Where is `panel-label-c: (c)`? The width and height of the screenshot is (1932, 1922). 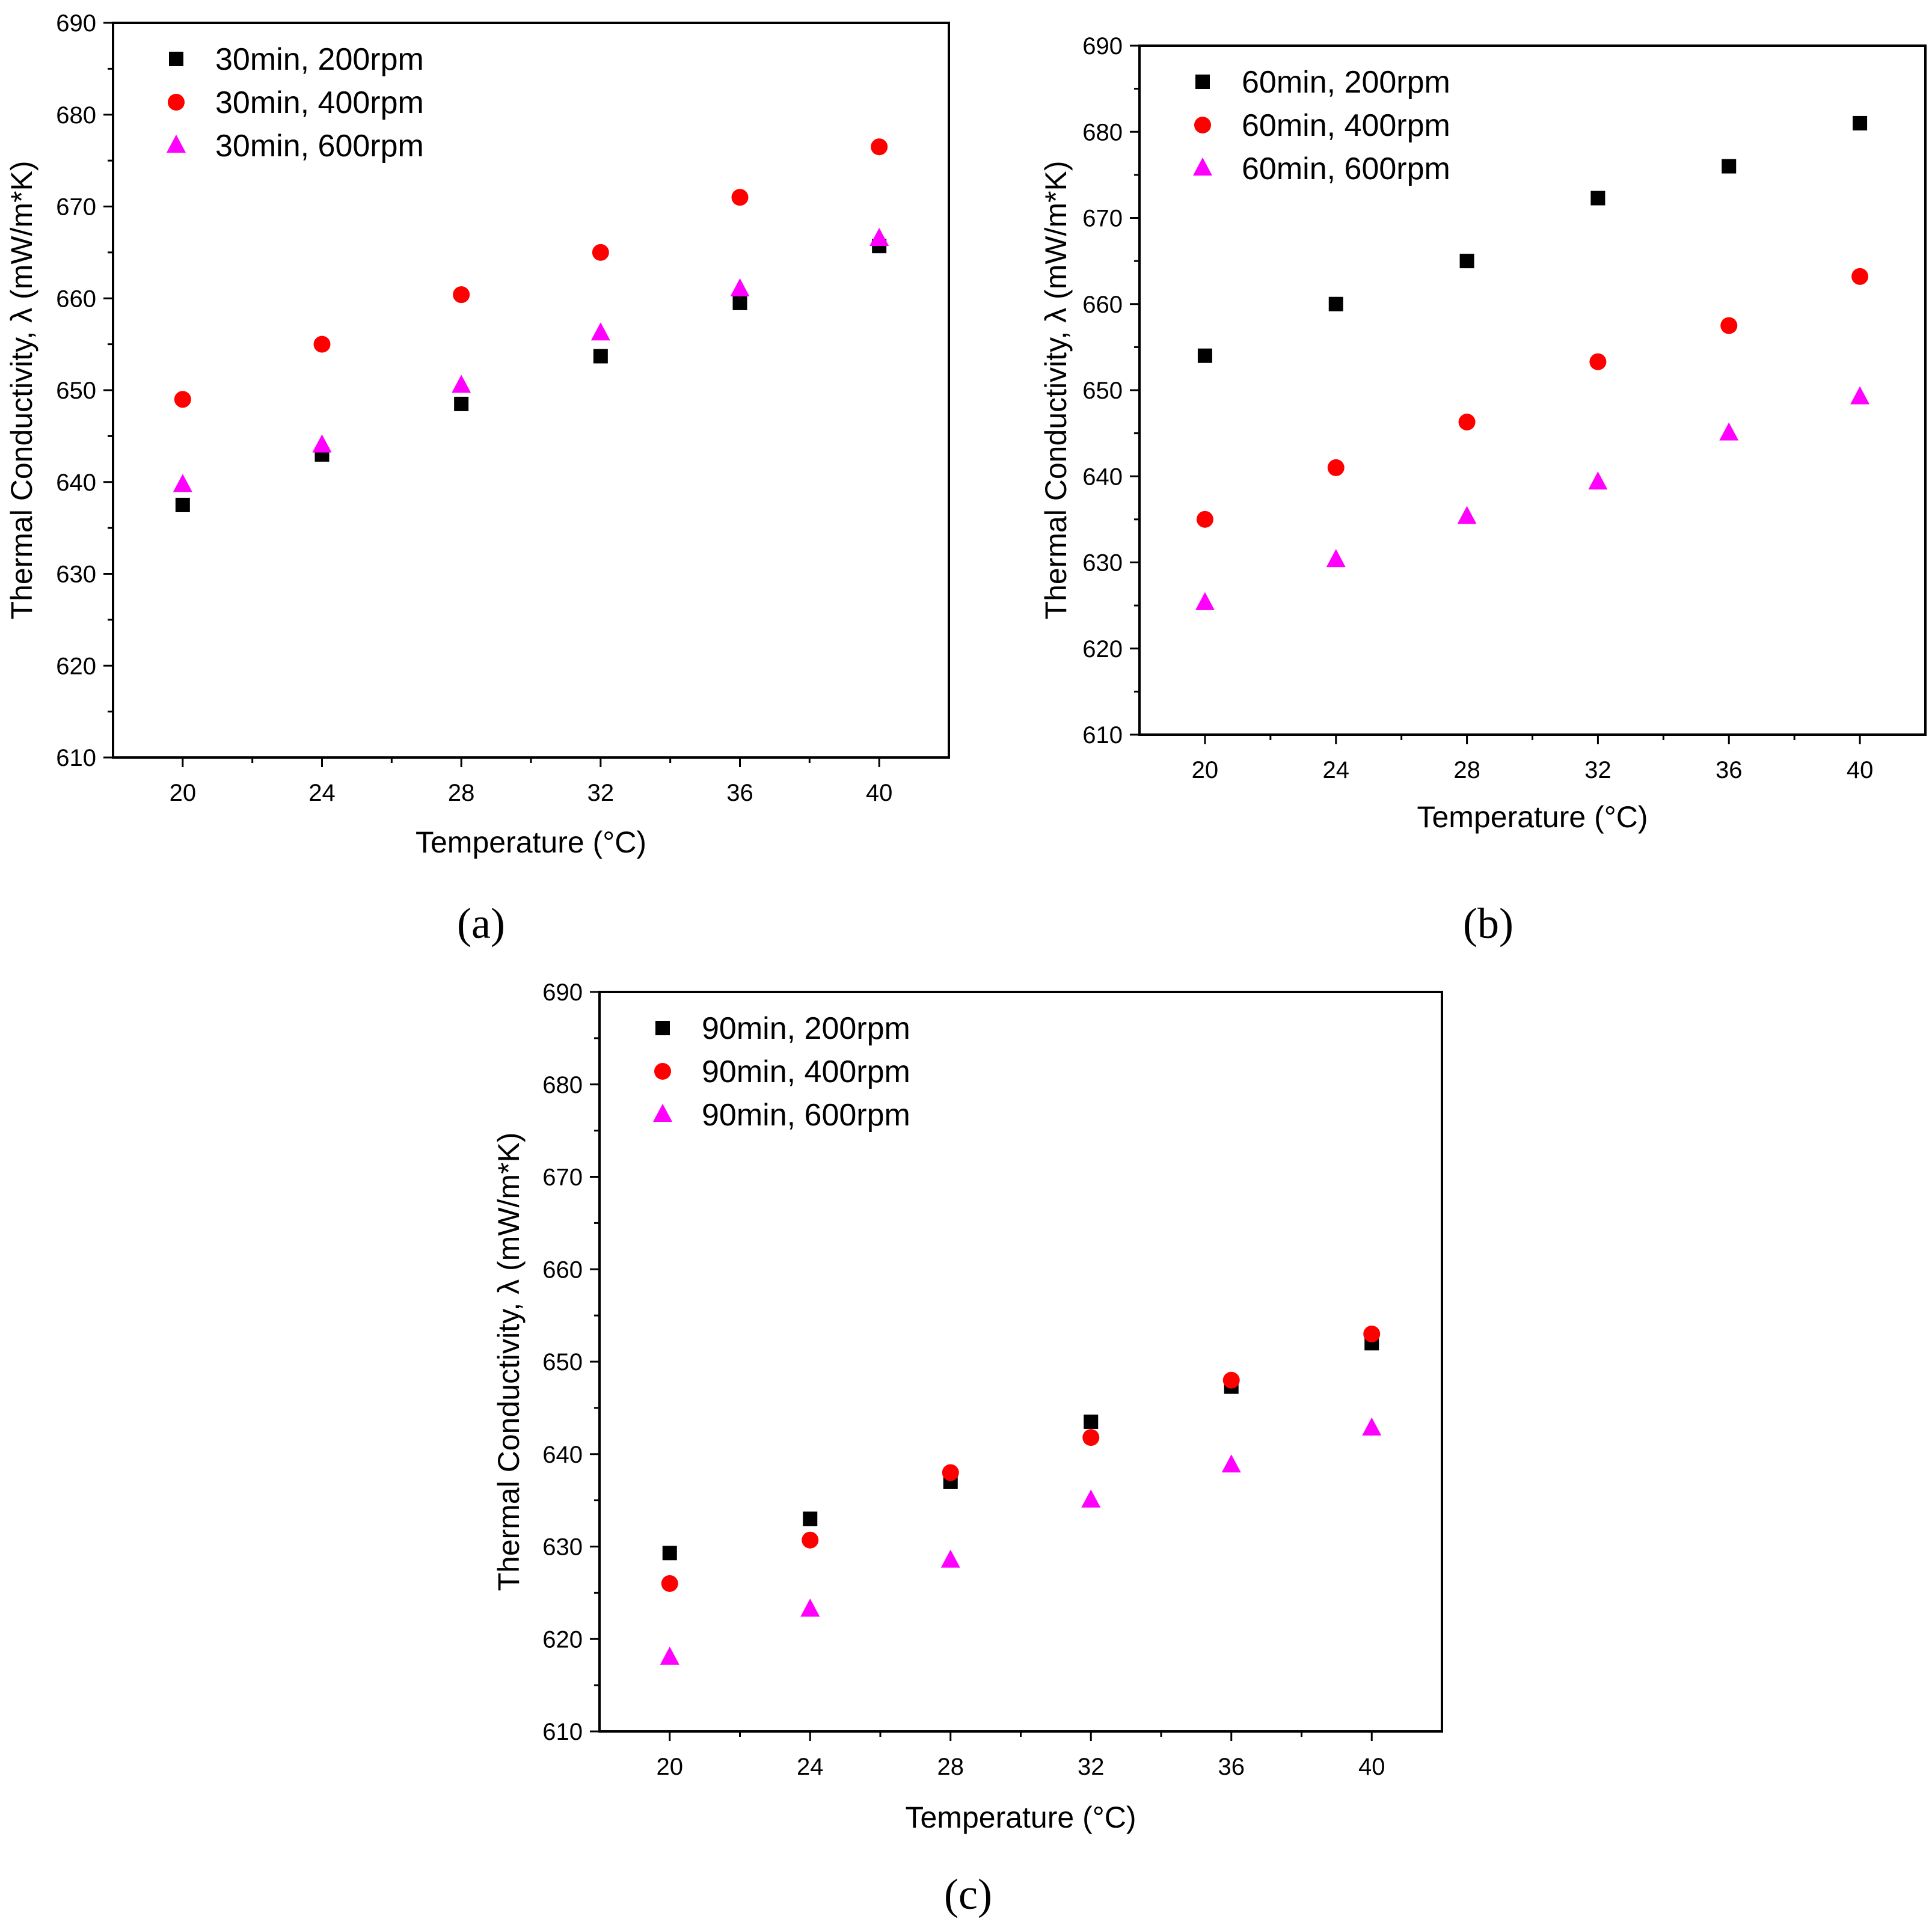 panel-label-c: (c) is located at coordinates (968, 1894).